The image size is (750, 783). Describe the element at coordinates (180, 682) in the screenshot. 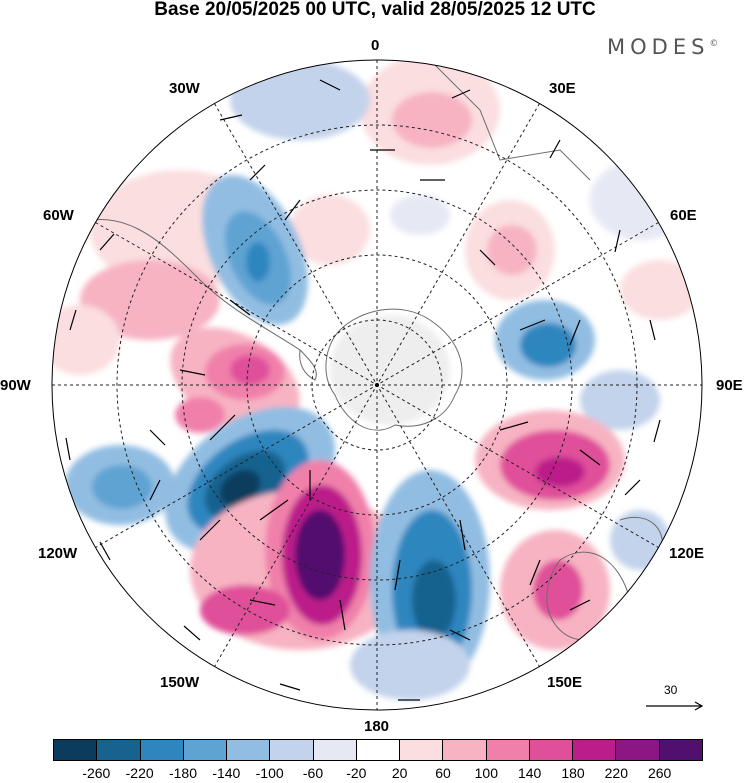

I see `lon-label-150w: 150W` at that location.